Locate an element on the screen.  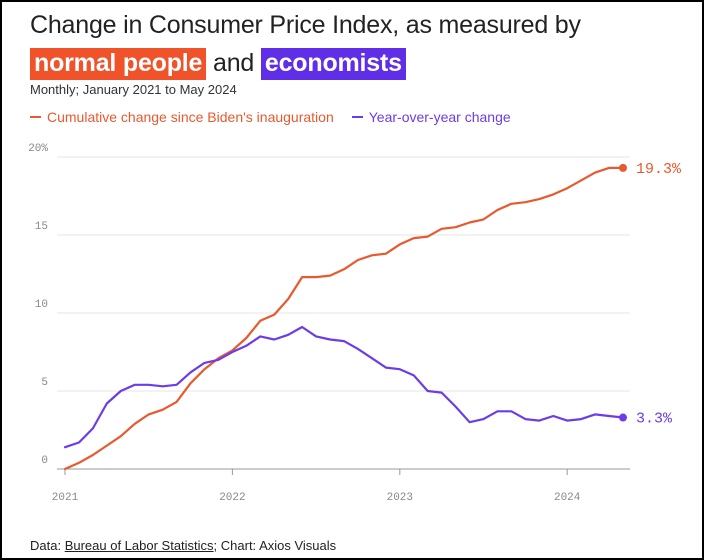
x-tick-label: 2023 is located at coordinates (400, 498).